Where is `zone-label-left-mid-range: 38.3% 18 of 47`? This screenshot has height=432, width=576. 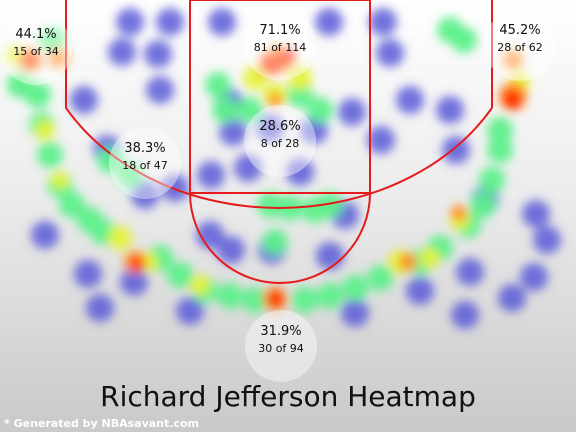 zone-label-left-mid-range: 38.3% 18 of 47 is located at coordinates (145, 163).